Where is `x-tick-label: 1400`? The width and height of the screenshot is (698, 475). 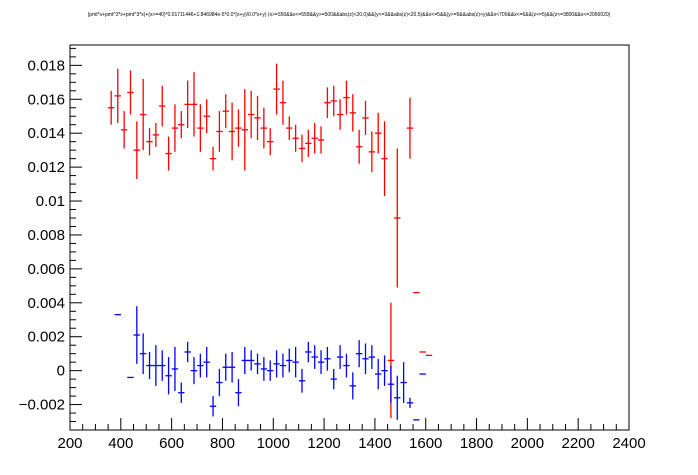 x-tick-label: 1400 is located at coordinates (374, 443).